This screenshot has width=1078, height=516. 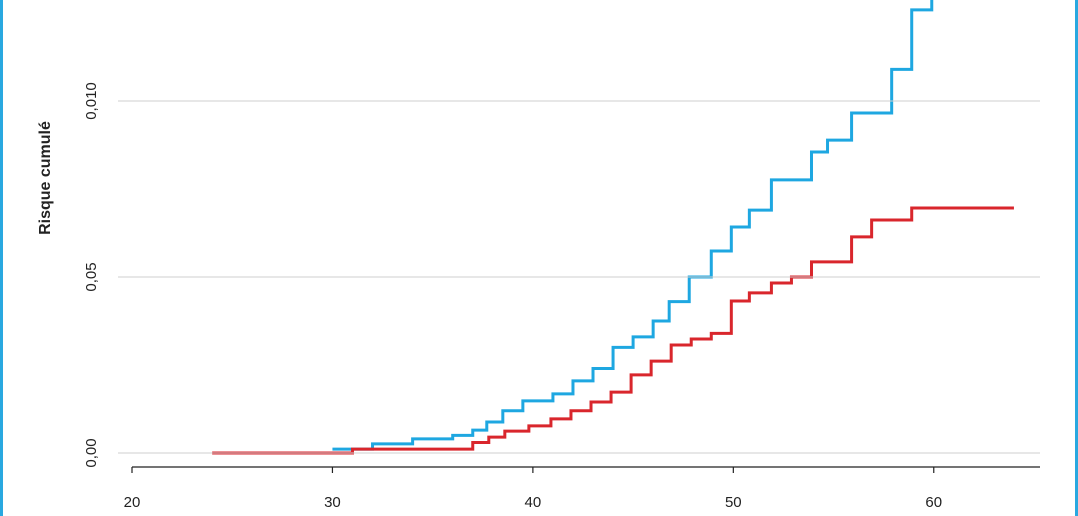 What do you see at coordinates (91, 276) in the screenshot?
I see `y-tick-label: 0,05` at bounding box center [91, 276].